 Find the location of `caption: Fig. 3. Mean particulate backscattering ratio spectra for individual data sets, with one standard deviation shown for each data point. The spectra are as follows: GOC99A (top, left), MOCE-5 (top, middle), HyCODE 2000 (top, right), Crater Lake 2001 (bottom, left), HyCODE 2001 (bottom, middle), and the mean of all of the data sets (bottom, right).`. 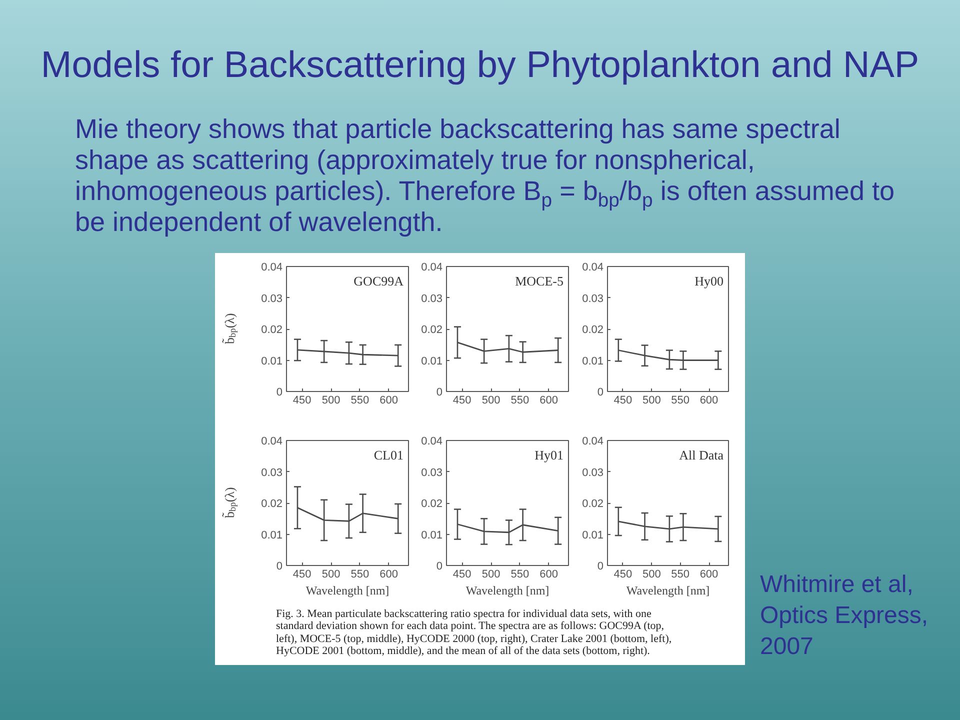

caption: Fig. 3. Mean particulate backscattering ratio spectra for individual data sets, with one standard deviation shown for each data point. The spectra are as follows: GOC99A (top, left), MOCE-5 (top, middle), HyCODE 2000 (top, right), Crater Lake 2001 (bottom, left), HyCODE 2001 (bottom, middle), and the mean of all of the data sets (bottom, right). is located at coordinates (474, 632).